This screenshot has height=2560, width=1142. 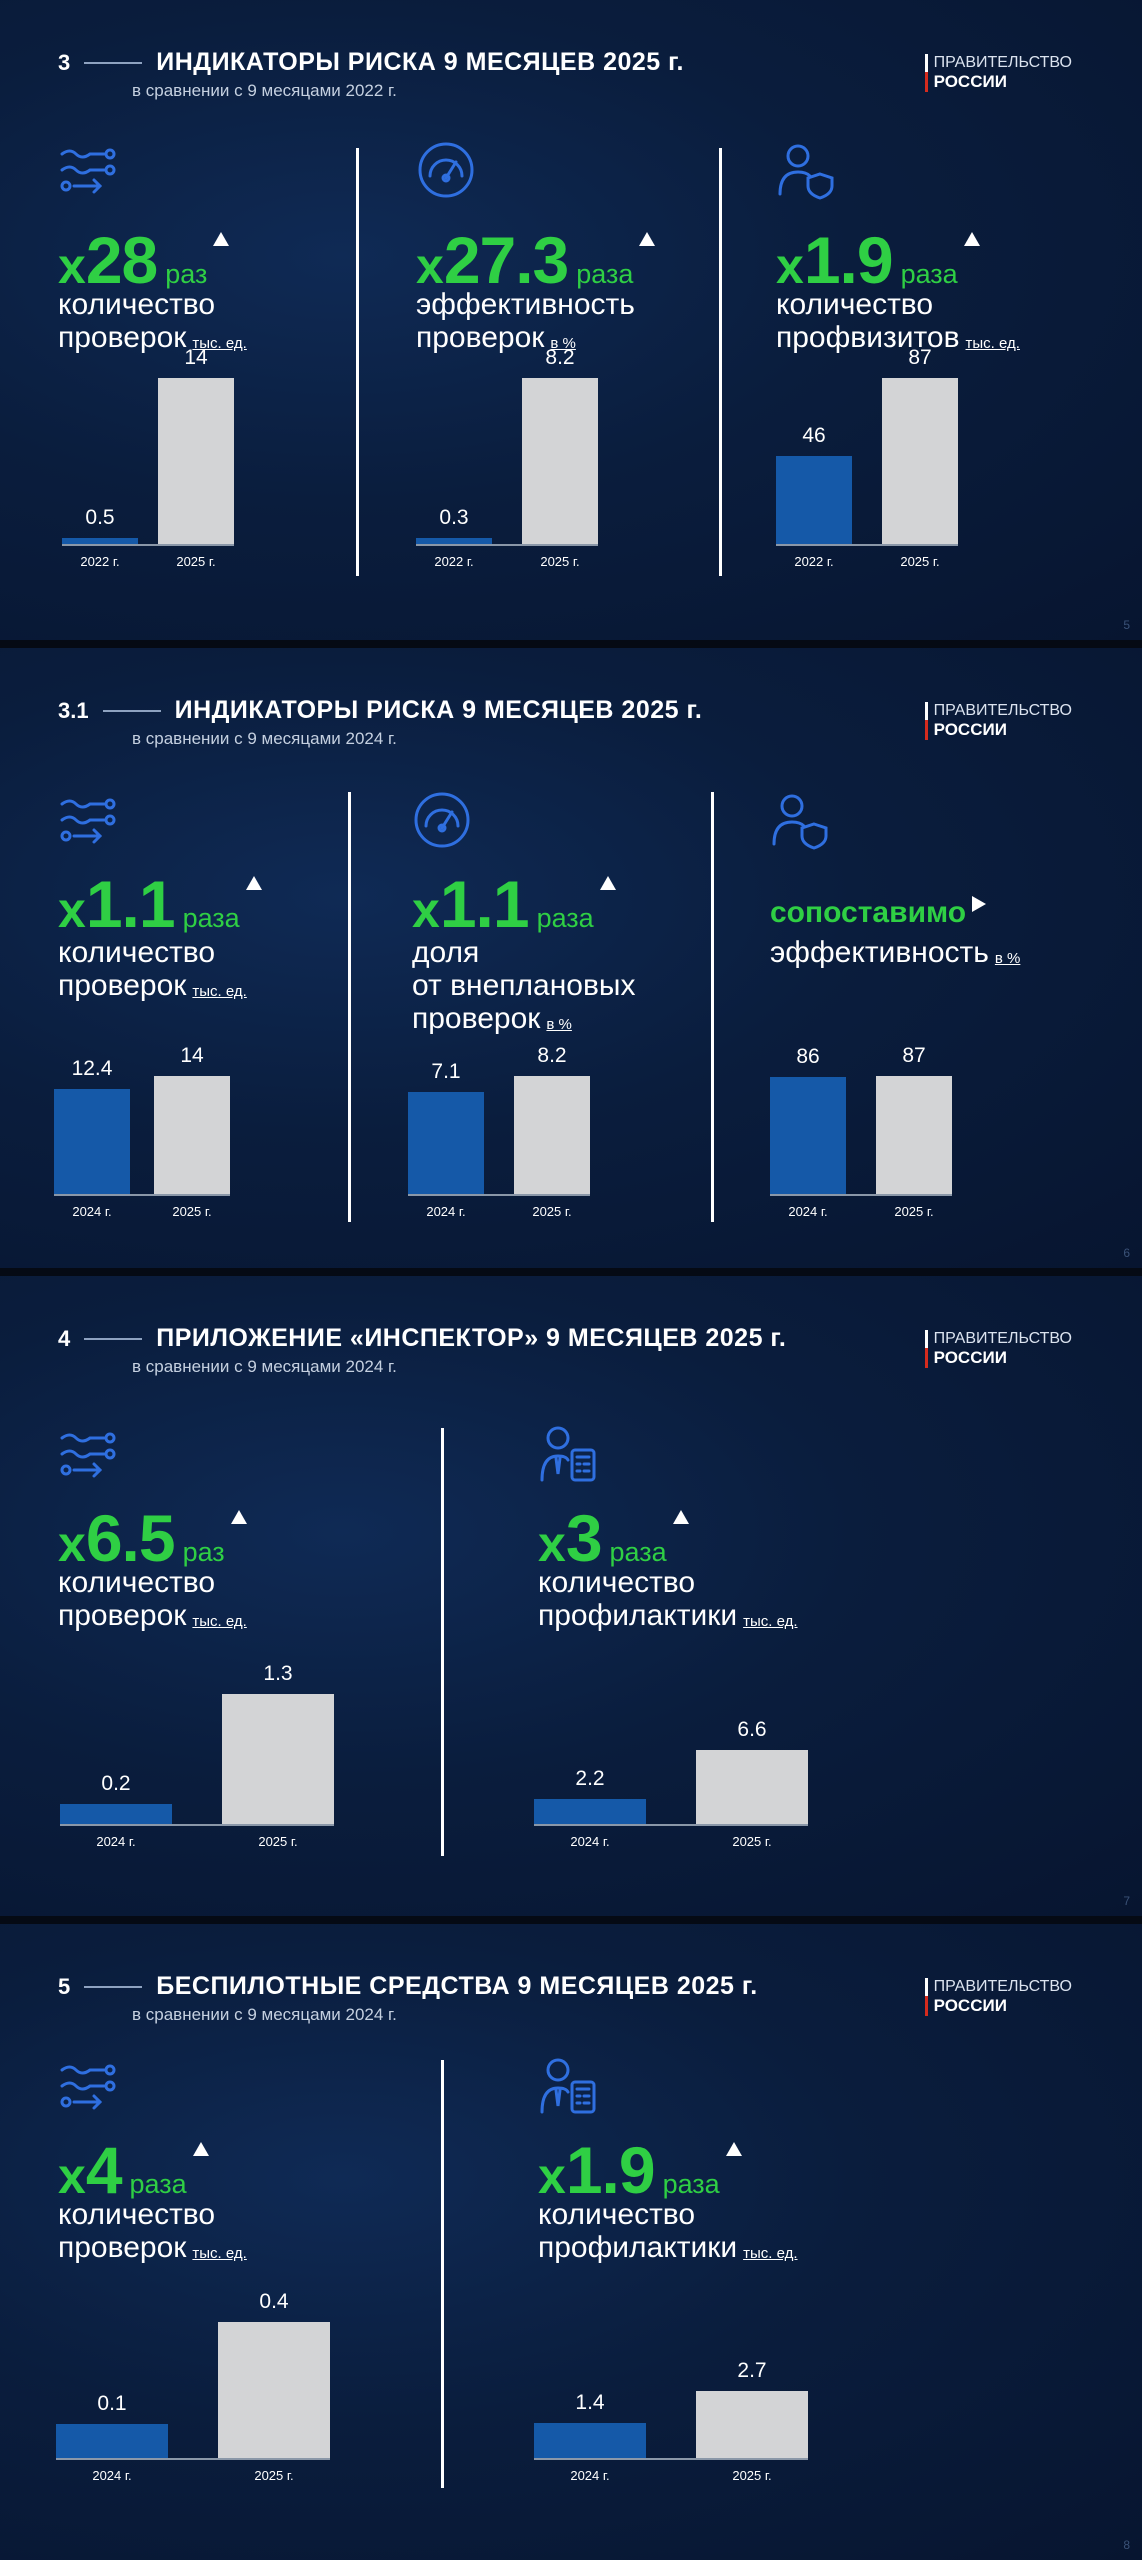 What do you see at coordinates (998, 73) in the screenshot?
I see `government-logo: ПРАВИТЕЛЬСТВО РОССИИ` at bounding box center [998, 73].